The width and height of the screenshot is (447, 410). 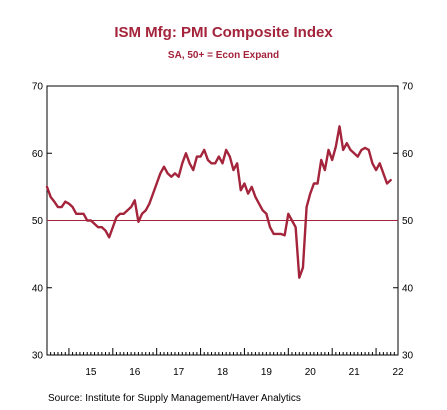 I want to click on y-tick-label-left: 40, so click(x=38, y=288).